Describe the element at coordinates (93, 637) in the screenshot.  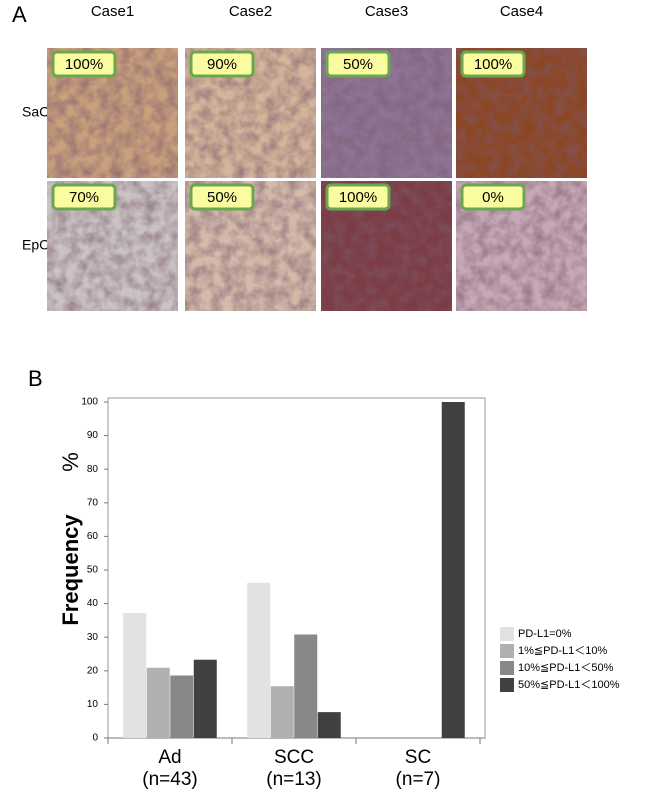
I see `y-tick-label: 30` at that location.